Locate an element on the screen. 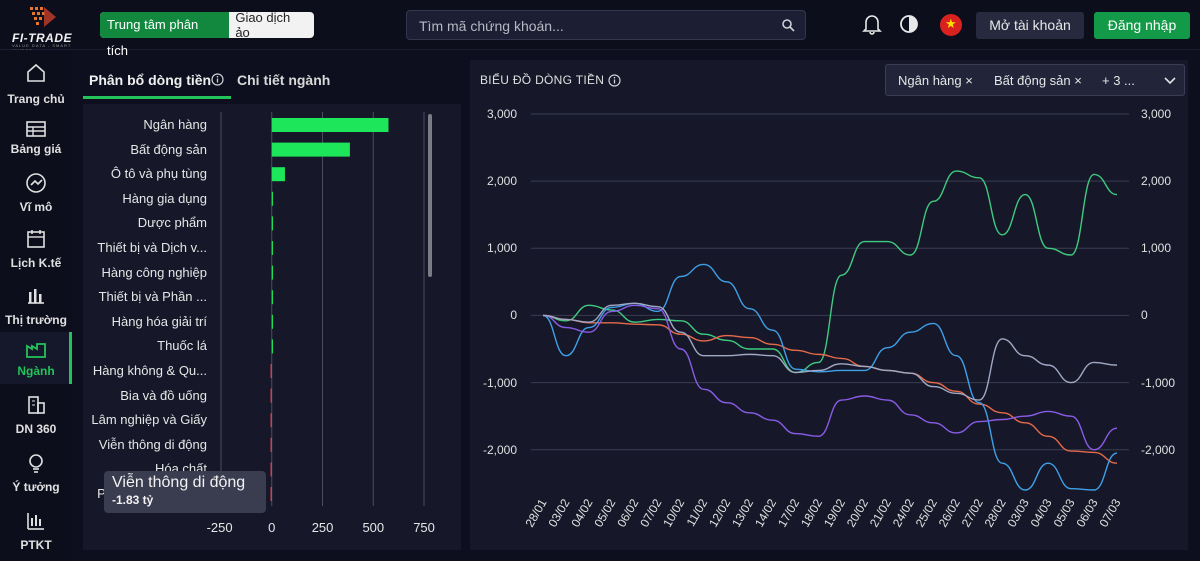  sidebar-item-industry: Ngành is located at coordinates (36, 358).